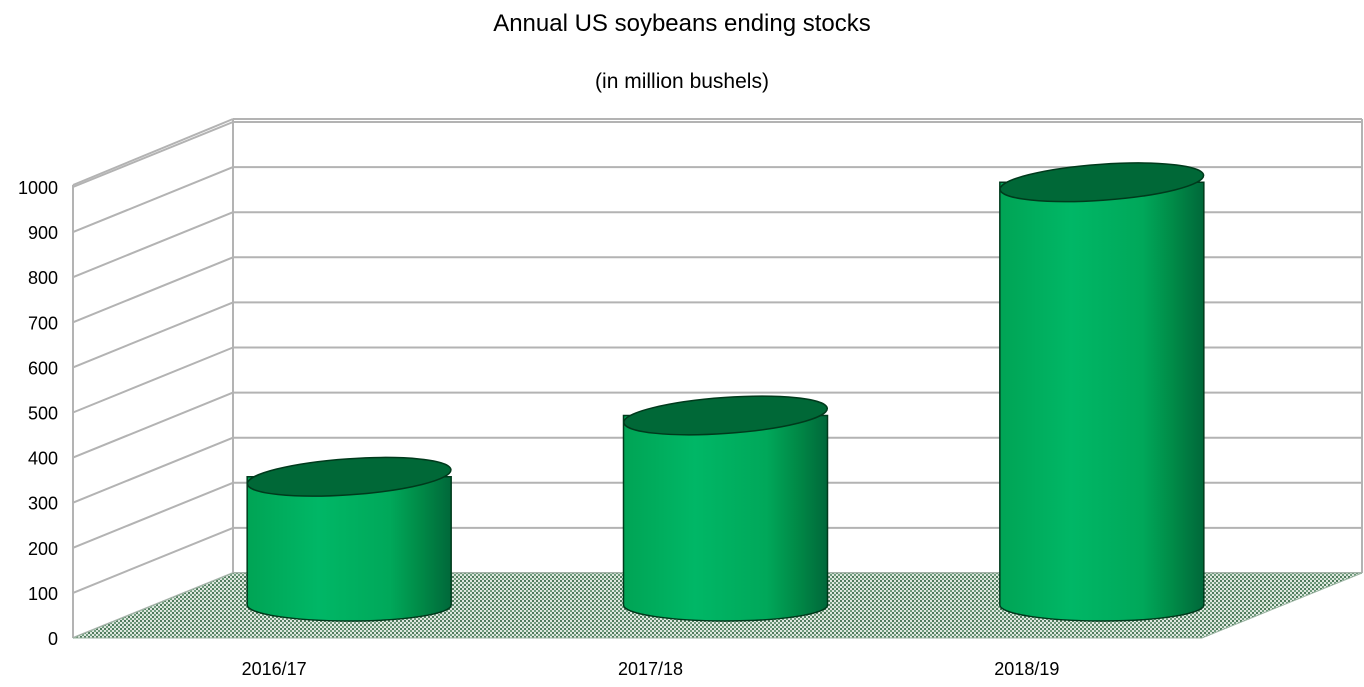 The width and height of the screenshot is (1364, 687). Describe the element at coordinates (43, 504) in the screenshot. I see `y-tick-label: 300` at that location.